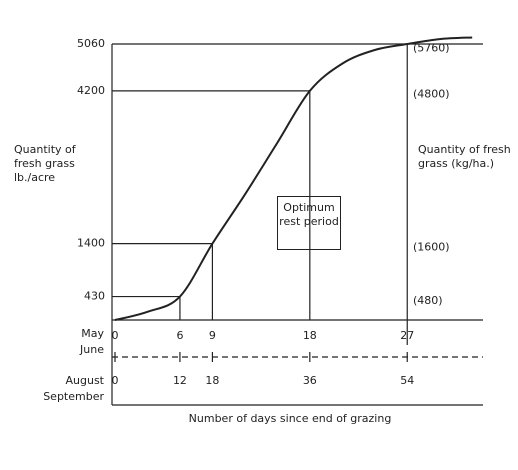 This screenshot has height=470, width=518. Describe the element at coordinates (180, 380) in the screenshot. I see `x2-tick-label: 12` at that location.